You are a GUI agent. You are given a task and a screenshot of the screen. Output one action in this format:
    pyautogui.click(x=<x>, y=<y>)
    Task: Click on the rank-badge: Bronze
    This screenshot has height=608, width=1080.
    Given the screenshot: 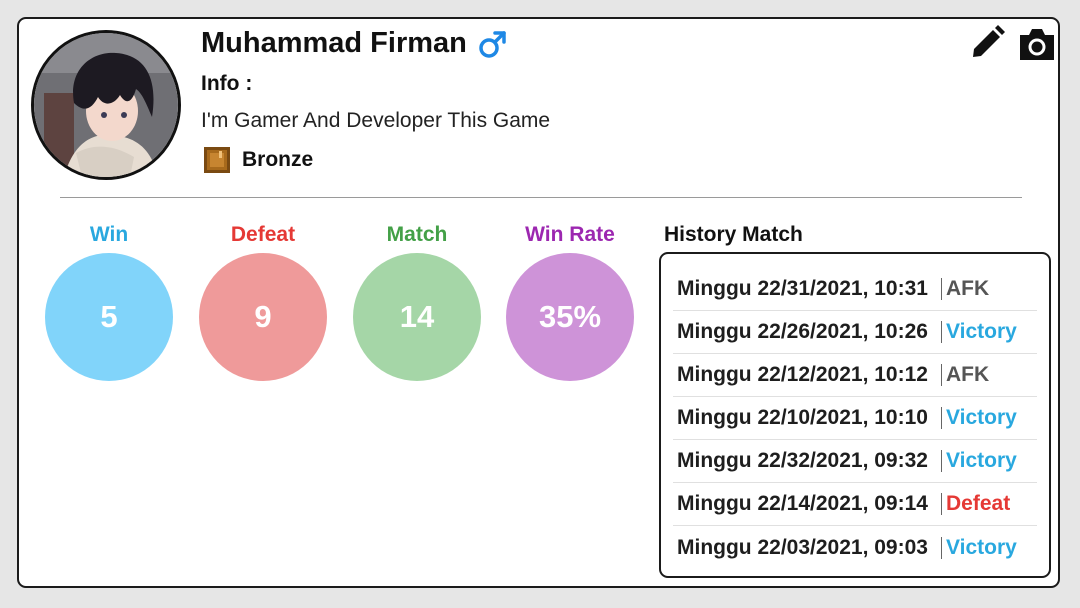 What is the action you would take?
    pyautogui.click(x=258, y=160)
    